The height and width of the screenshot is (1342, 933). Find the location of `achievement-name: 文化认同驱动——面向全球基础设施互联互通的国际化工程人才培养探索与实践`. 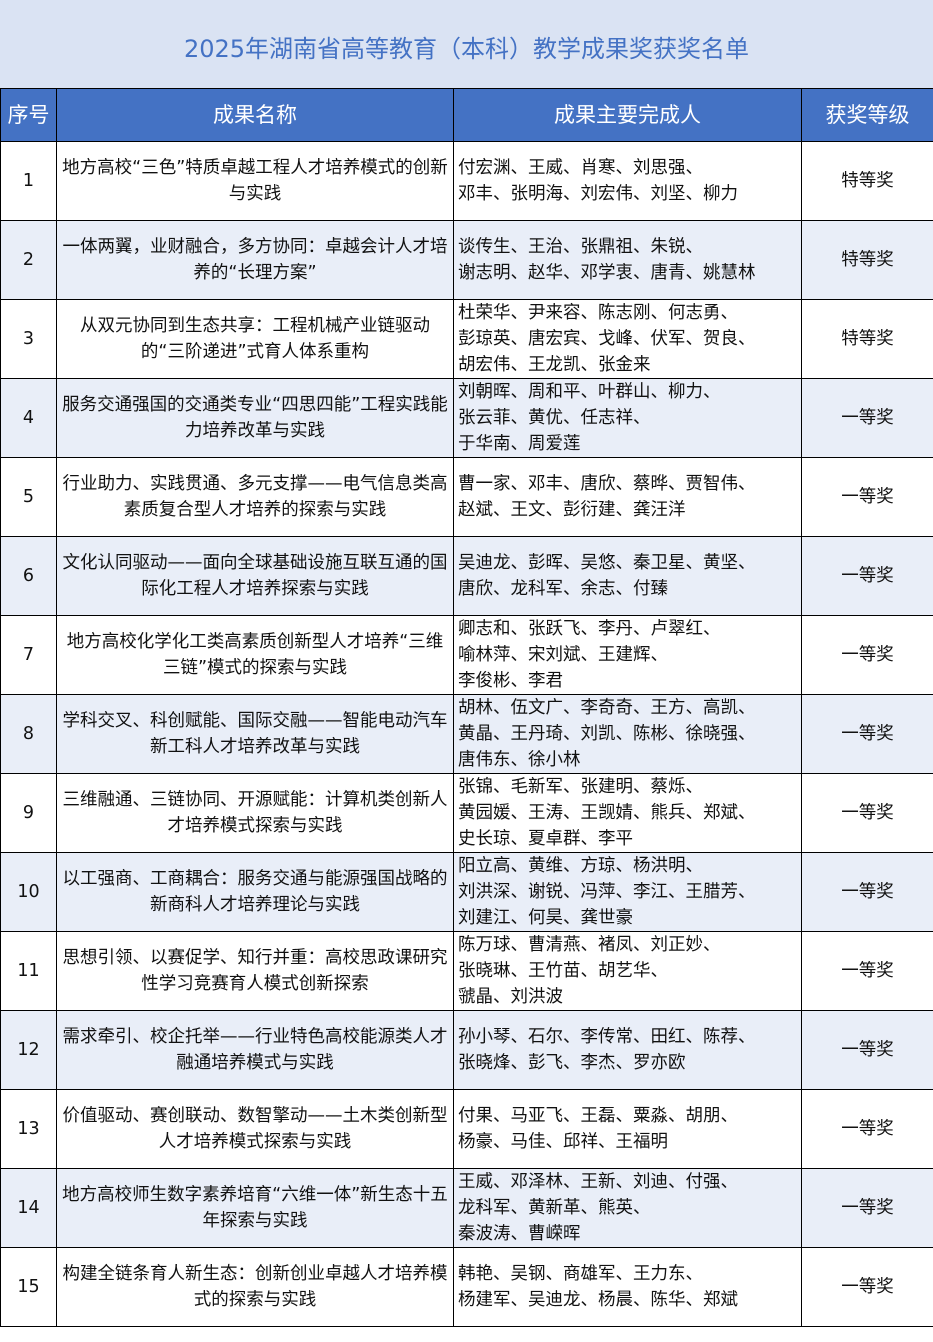

achievement-name: 文化认同驱动——面向全球基础设施互联互通的国际化工程人才培养探索与实践 is located at coordinates (255, 576).